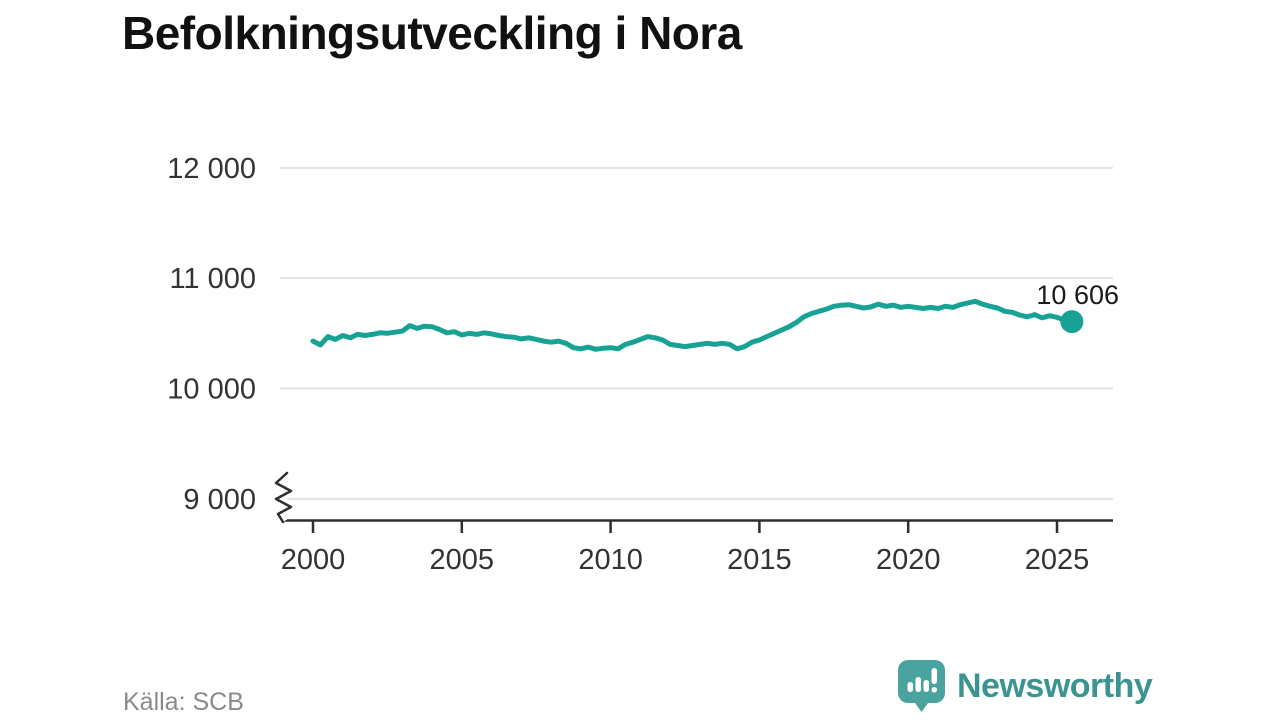  What do you see at coordinates (211, 390) in the screenshot?
I see `y-tick-label-10000: 10 000` at bounding box center [211, 390].